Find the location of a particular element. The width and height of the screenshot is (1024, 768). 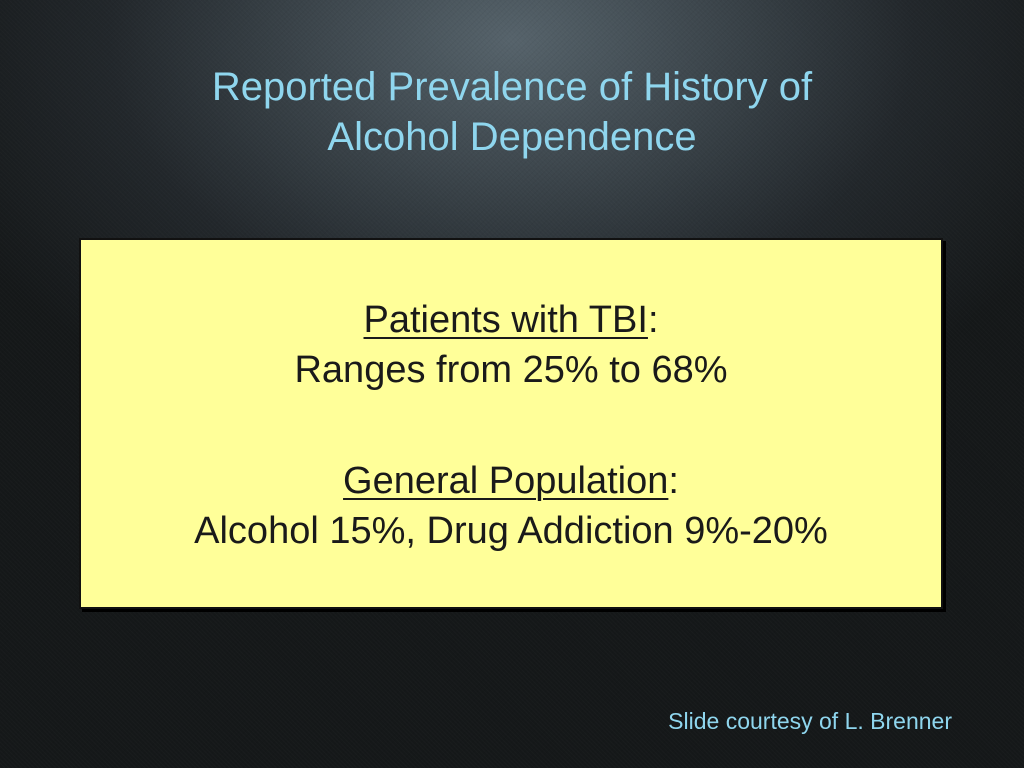

general-heading: General Population is located at coordinates (506, 481).